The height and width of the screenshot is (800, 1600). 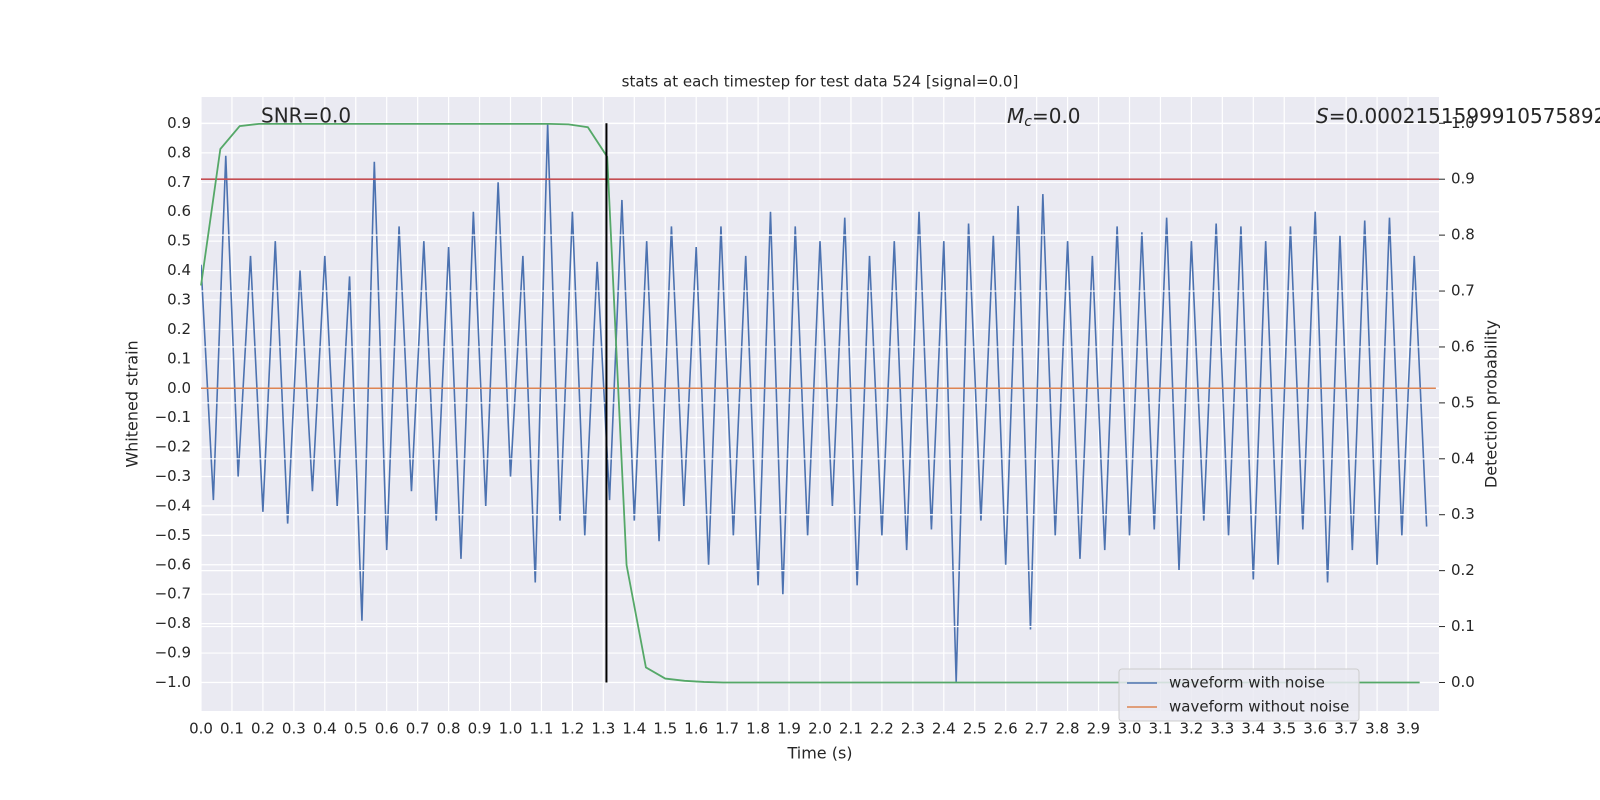 What do you see at coordinates (1463, 346) in the screenshot?
I see `y2-tick-label: 0.6` at bounding box center [1463, 346].